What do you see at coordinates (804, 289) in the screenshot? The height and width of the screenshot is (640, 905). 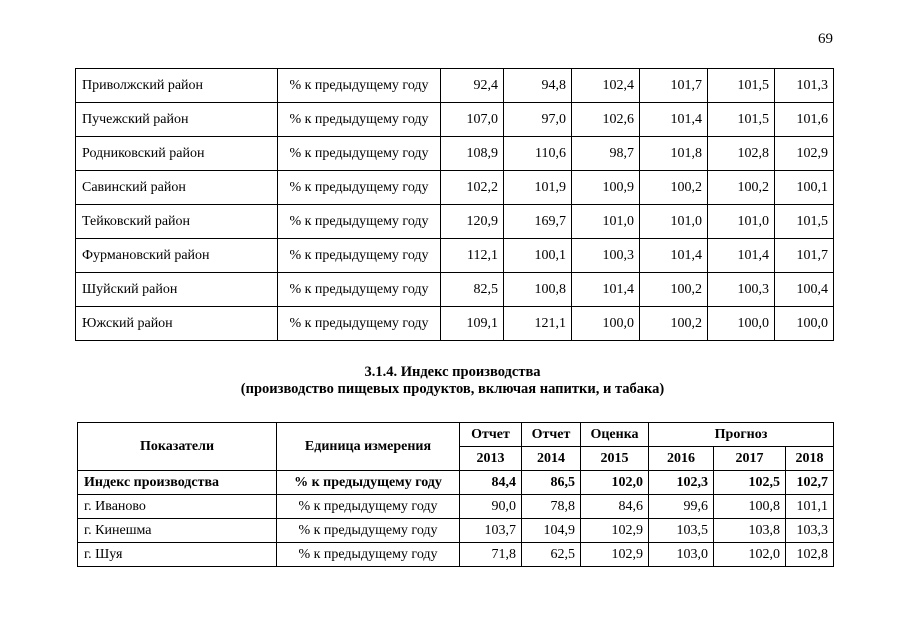 I see `value-cell: 100,4` at bounding box center [804, 289].